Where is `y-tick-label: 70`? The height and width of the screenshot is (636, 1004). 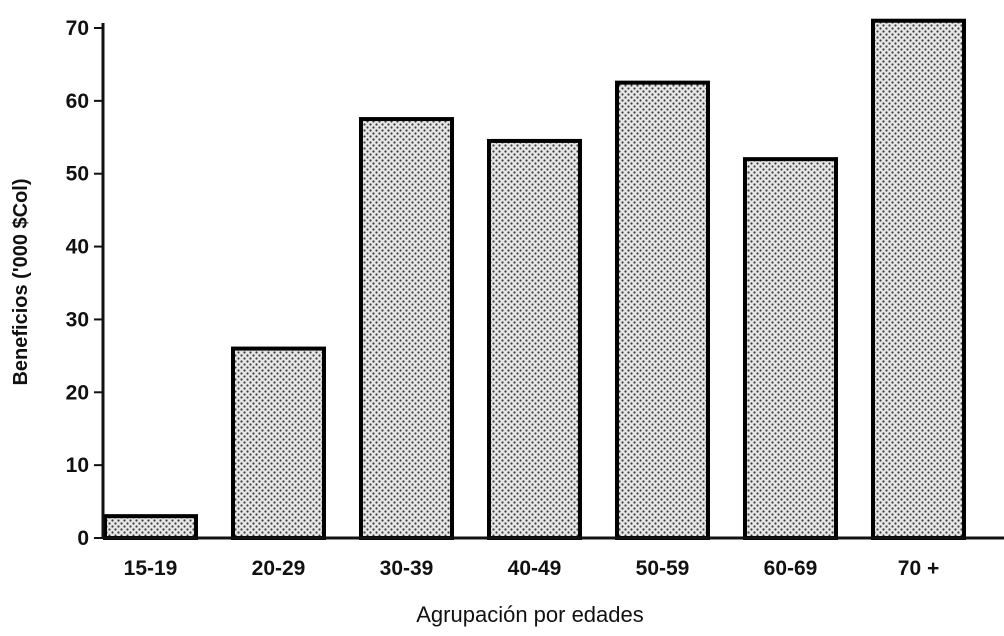
y-tick-label: 70 is located at coordinates (77, 28).